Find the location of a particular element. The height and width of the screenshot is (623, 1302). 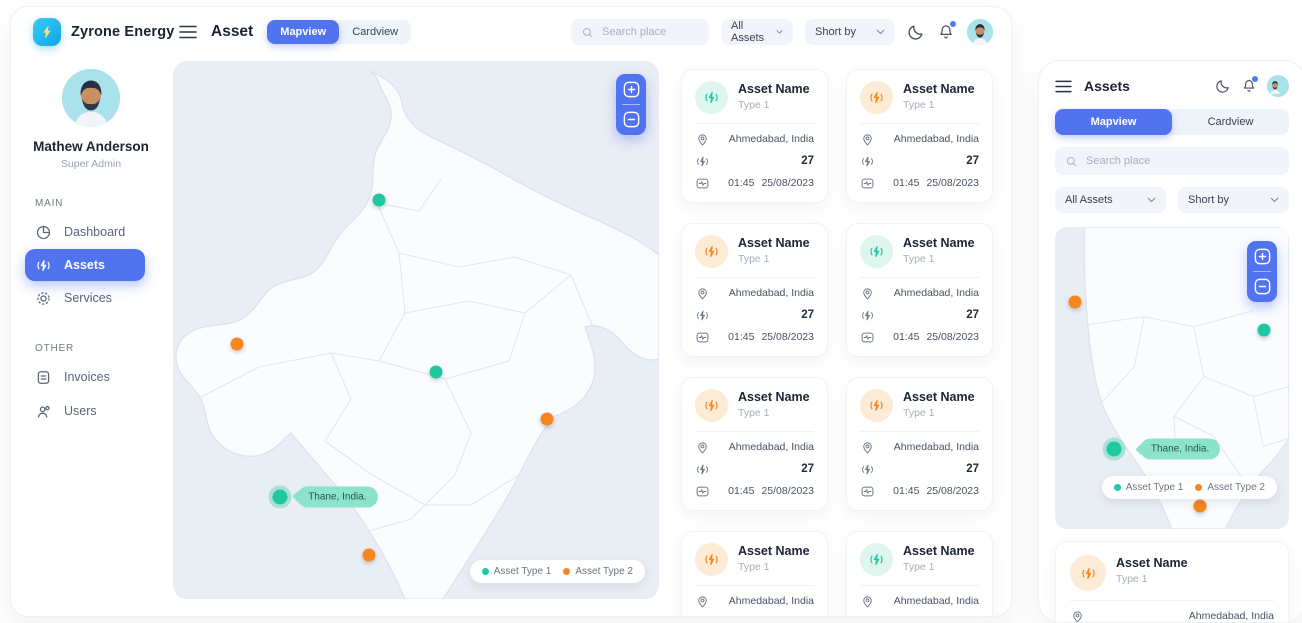

map-zoom-control is located at coordinates (631, 104).